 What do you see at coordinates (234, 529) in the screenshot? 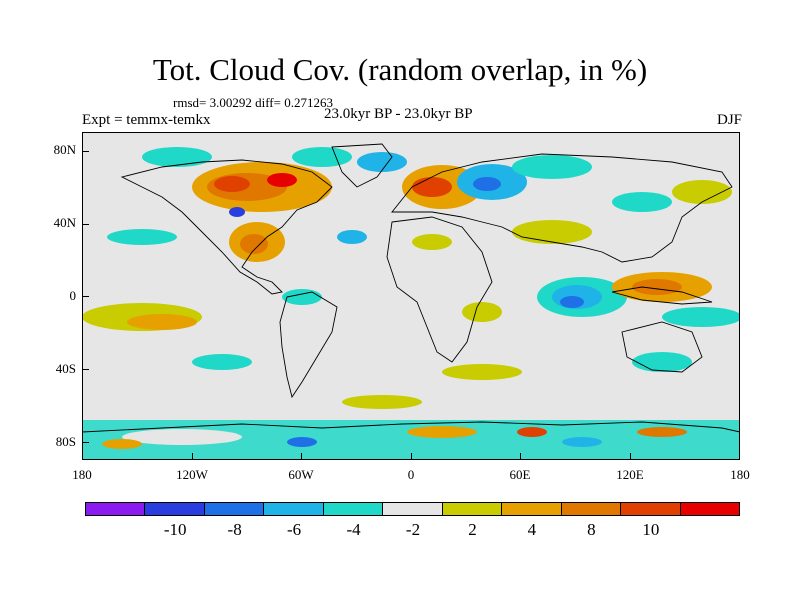
I see `colorbar-label: -8` at bounding box center [234, 529].